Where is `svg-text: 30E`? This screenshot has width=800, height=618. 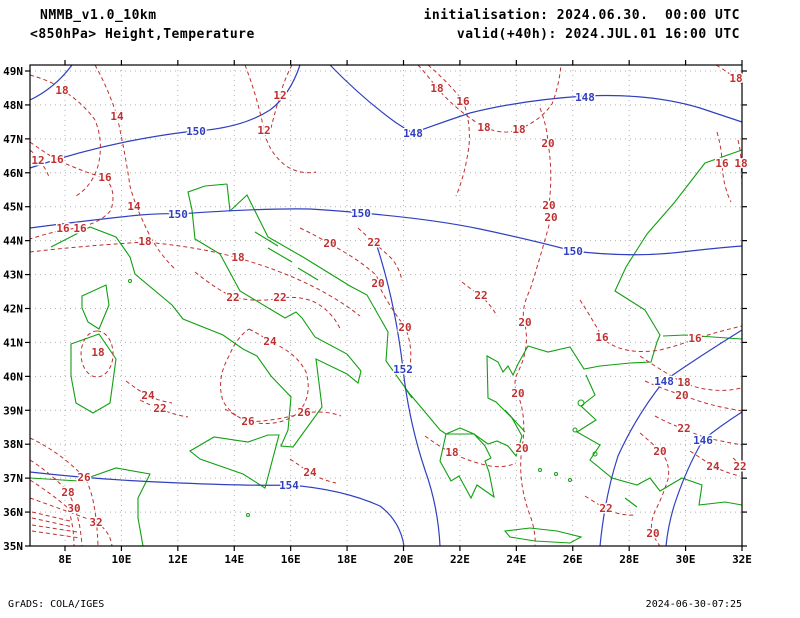
svg-text: 30E is located at coordinates (686, 559).